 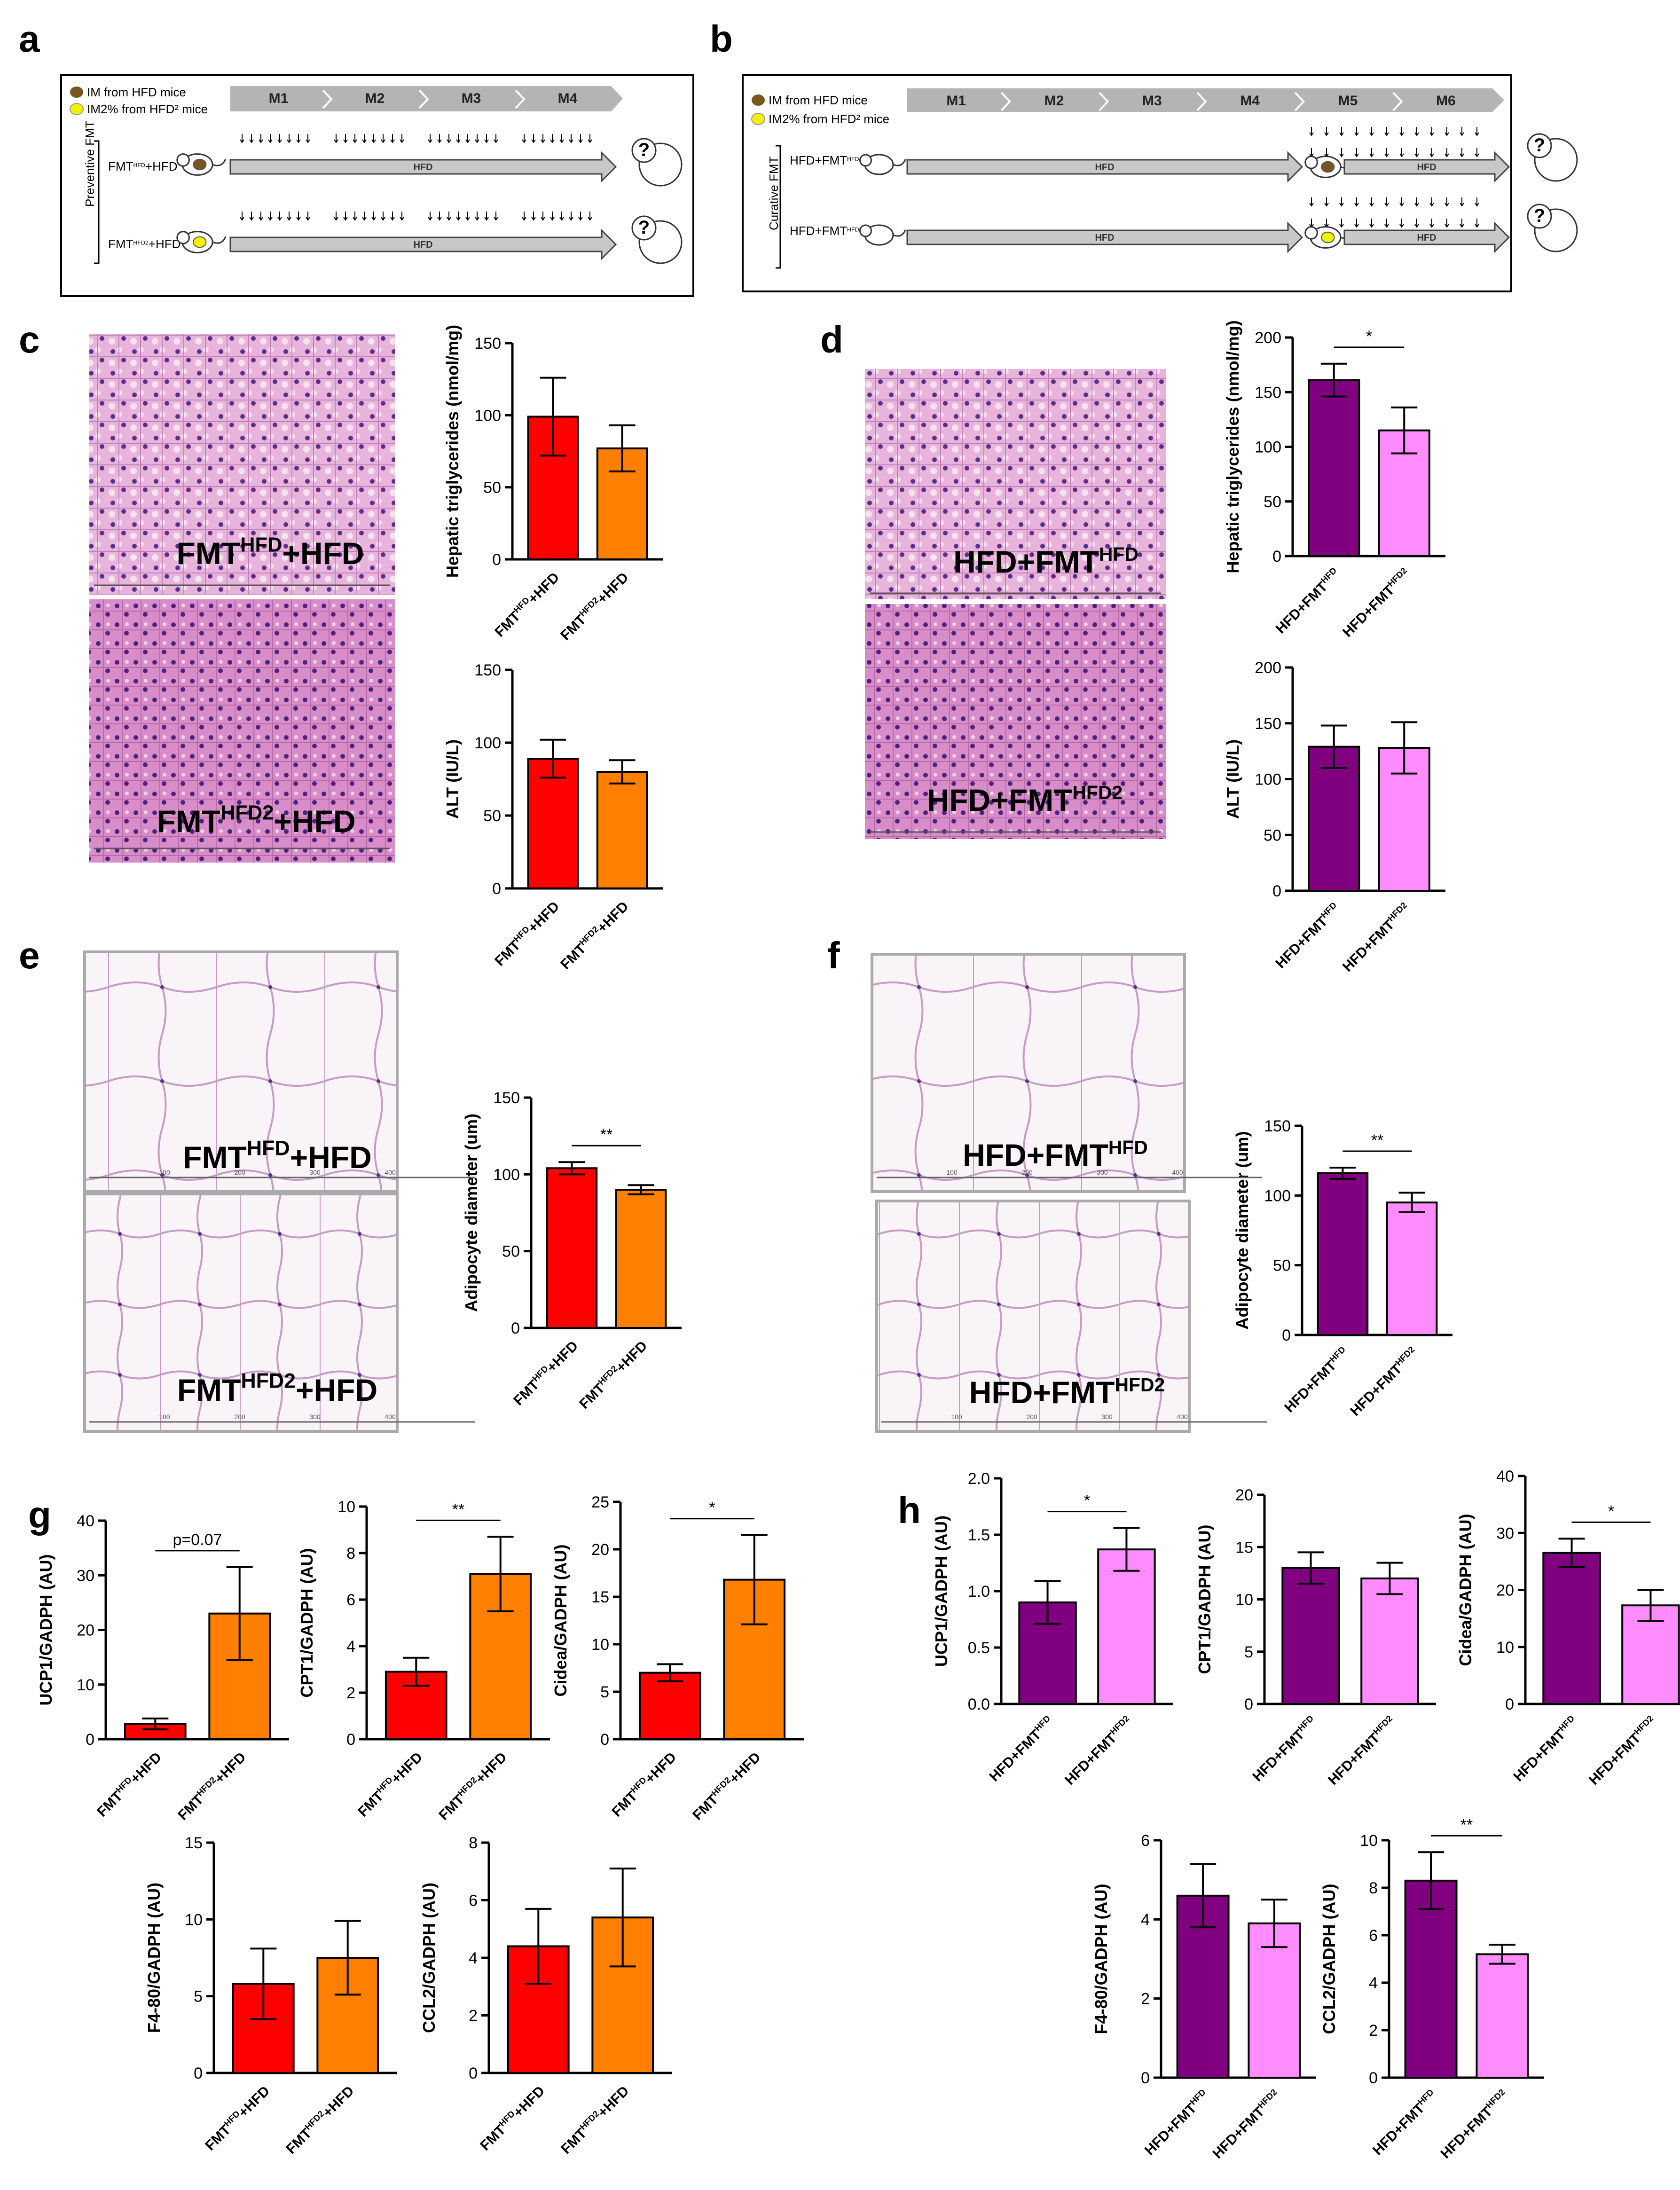 What do you see at coordinates (29, 340) in the screenshot?
I see `panel-letter-c: c` at bounding box center [29, 340].